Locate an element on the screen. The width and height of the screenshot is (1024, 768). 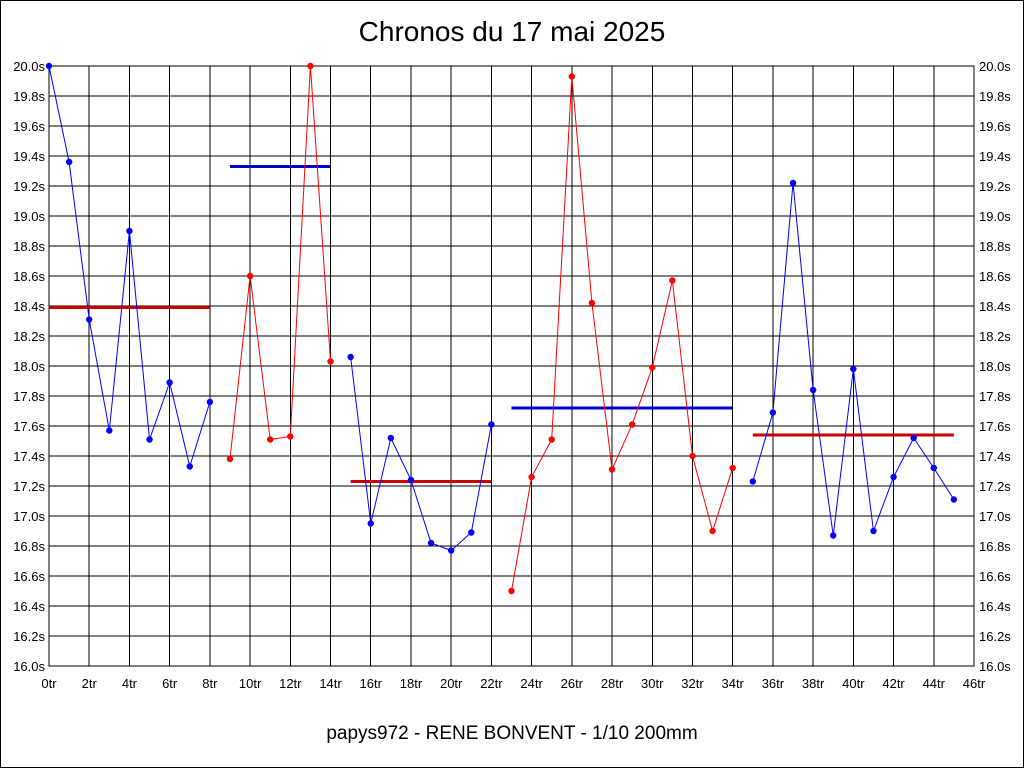
y-tick-label-right: 19.4s is located at coordinates (995, 156).